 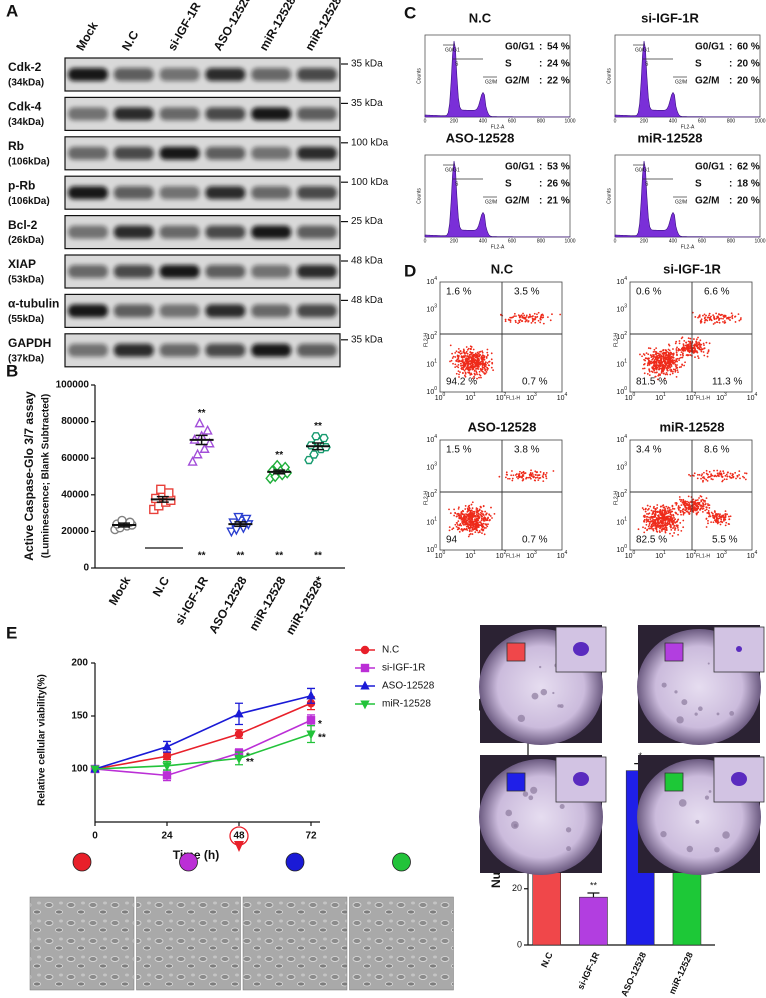 I want to click on tick-exponent: 2, so click(x=695, y=553).